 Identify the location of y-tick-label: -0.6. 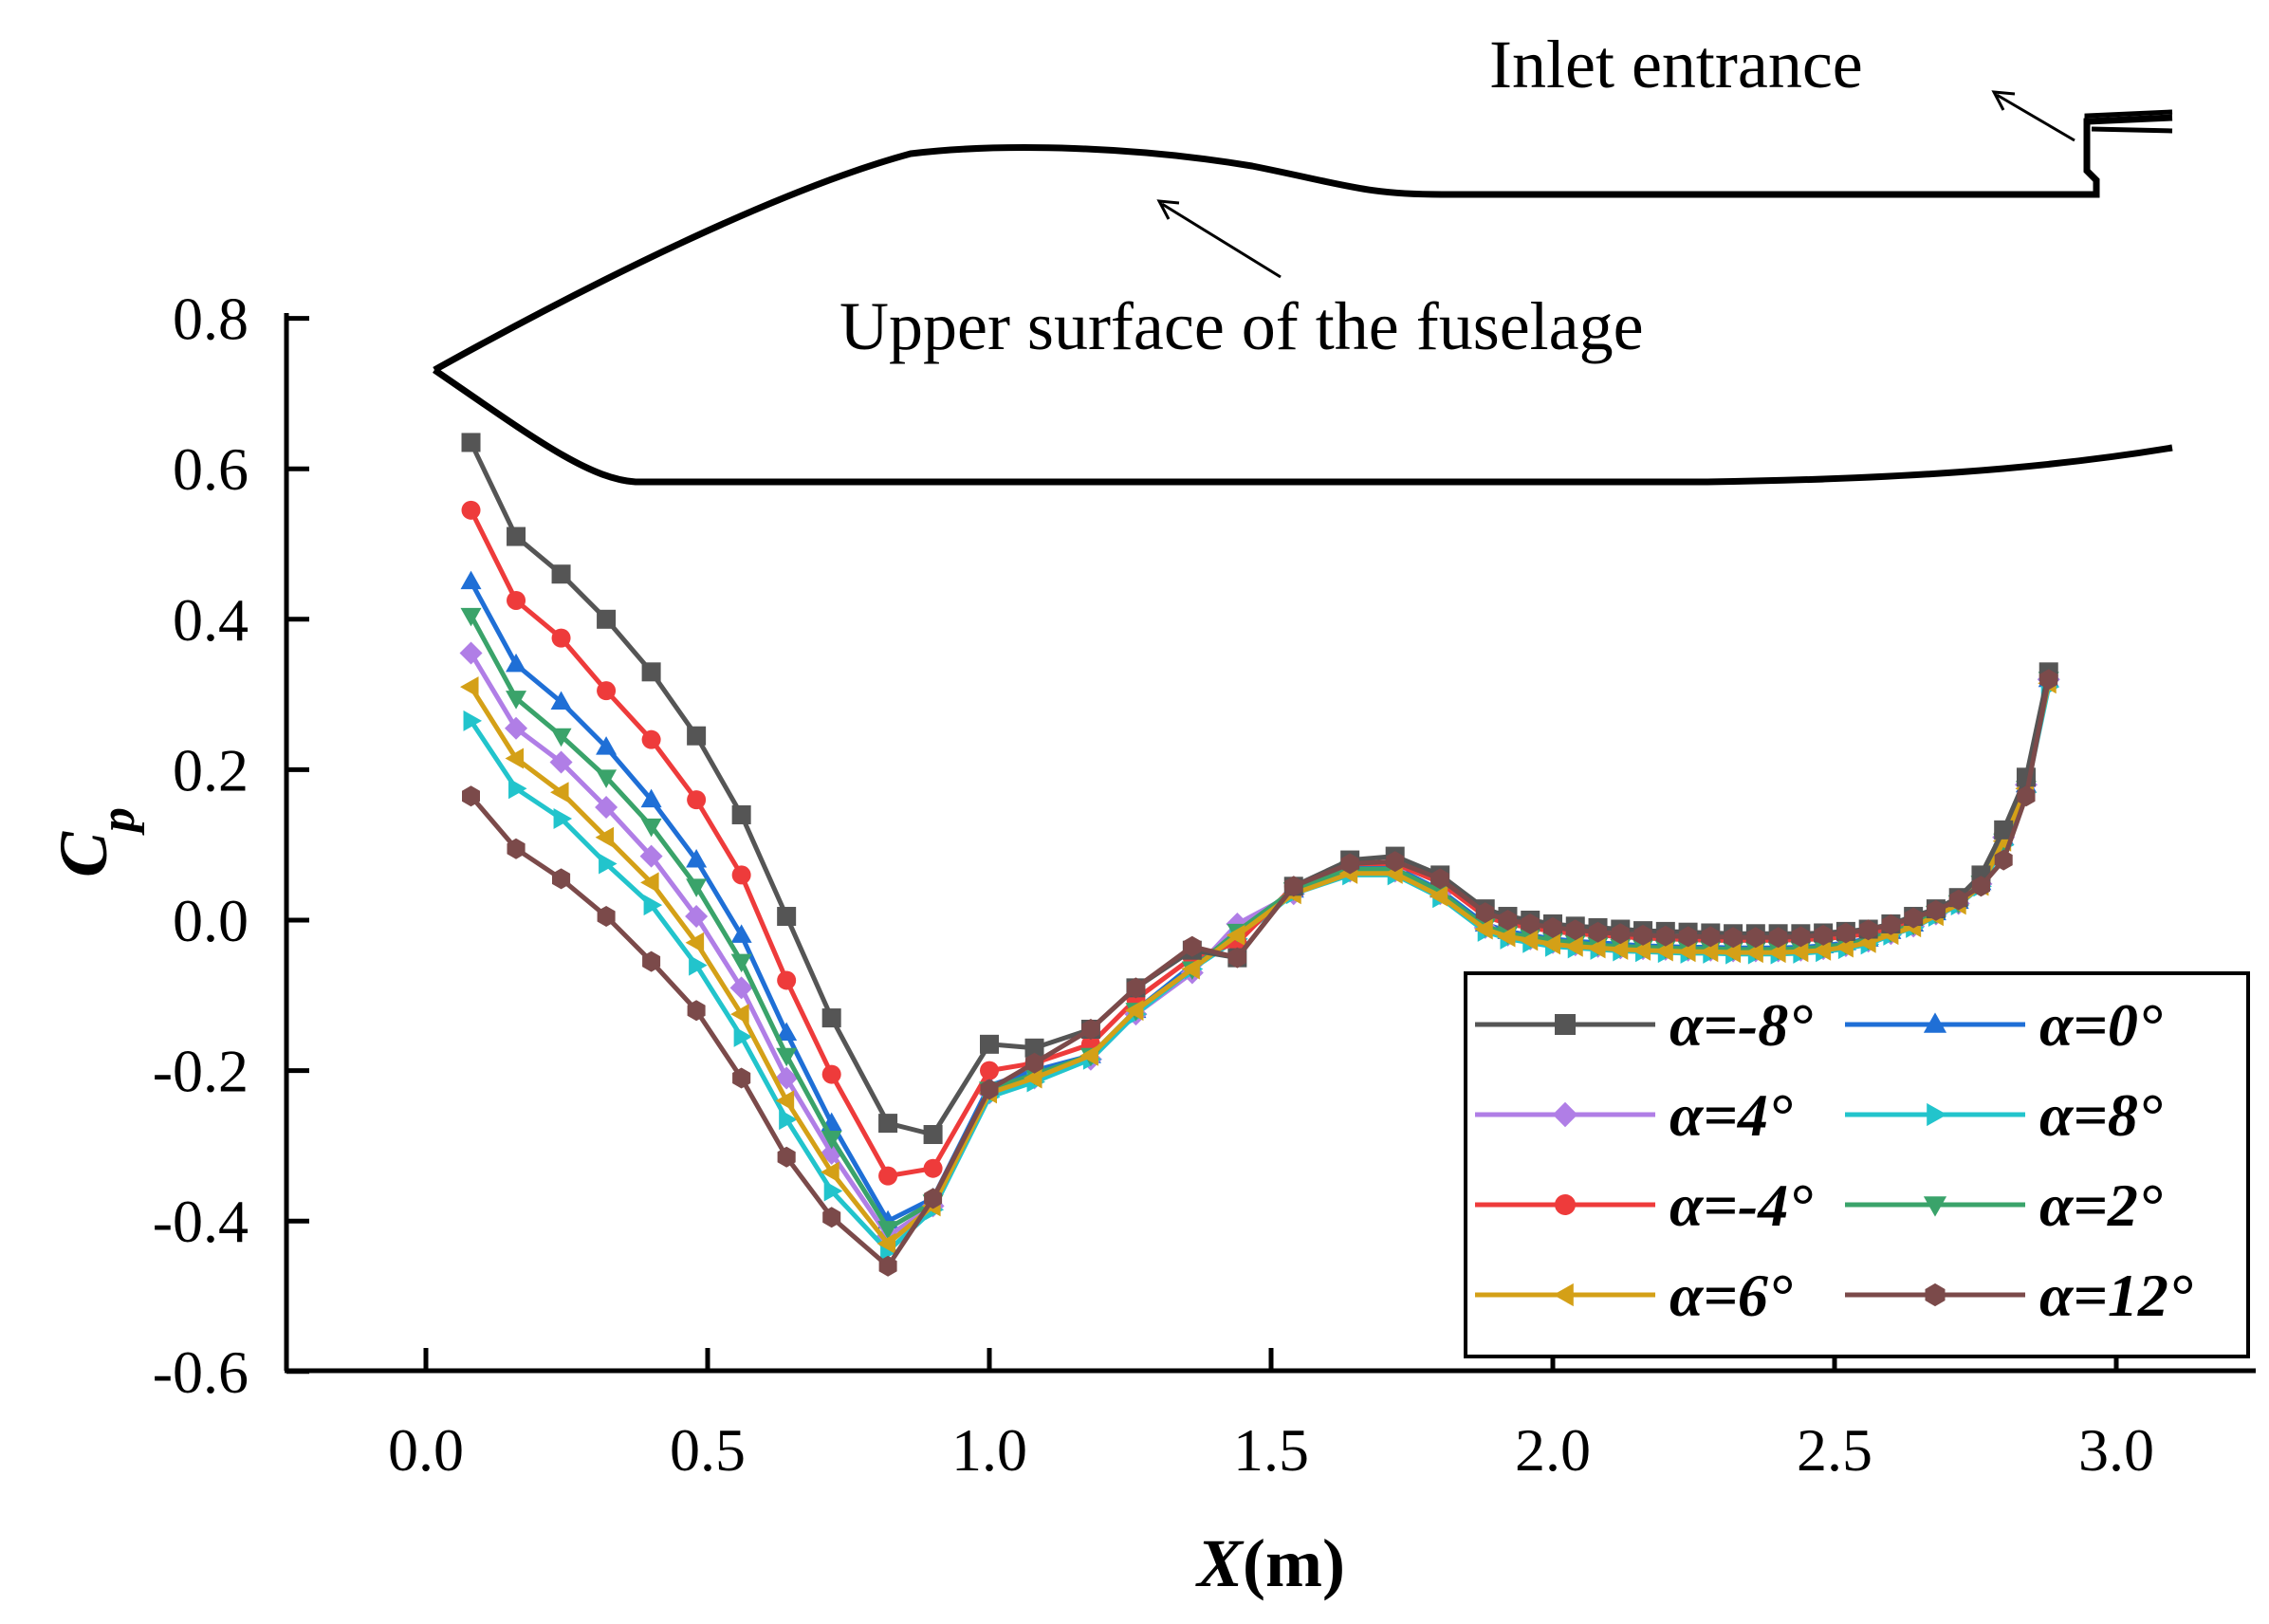
(201, 1372).